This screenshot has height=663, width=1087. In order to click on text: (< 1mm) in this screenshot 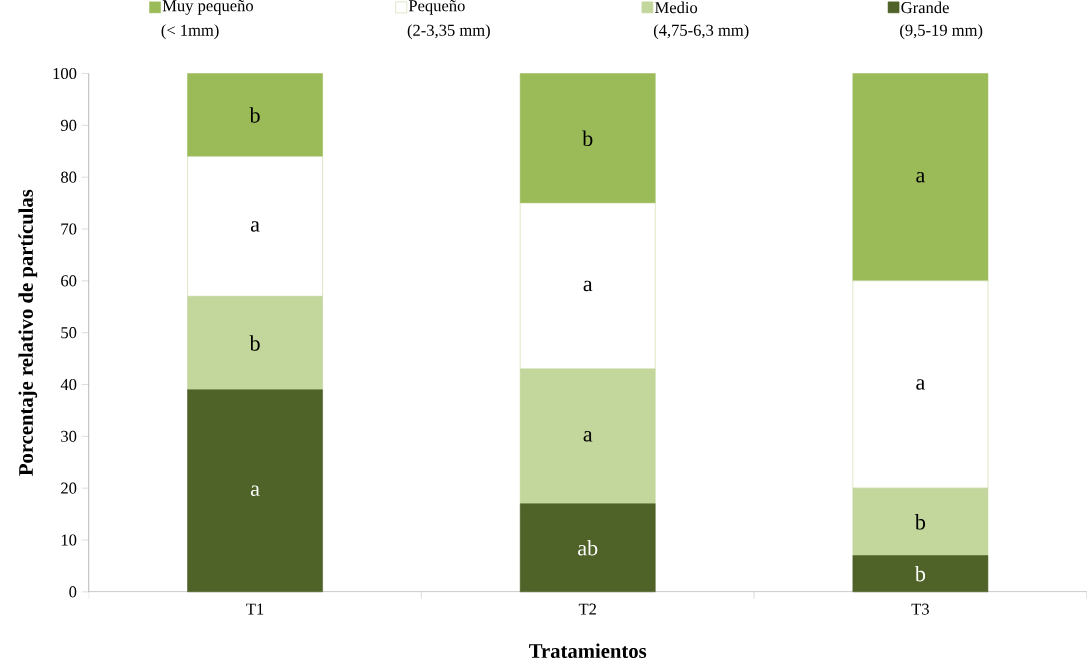, I will do `click(190, 32)`.